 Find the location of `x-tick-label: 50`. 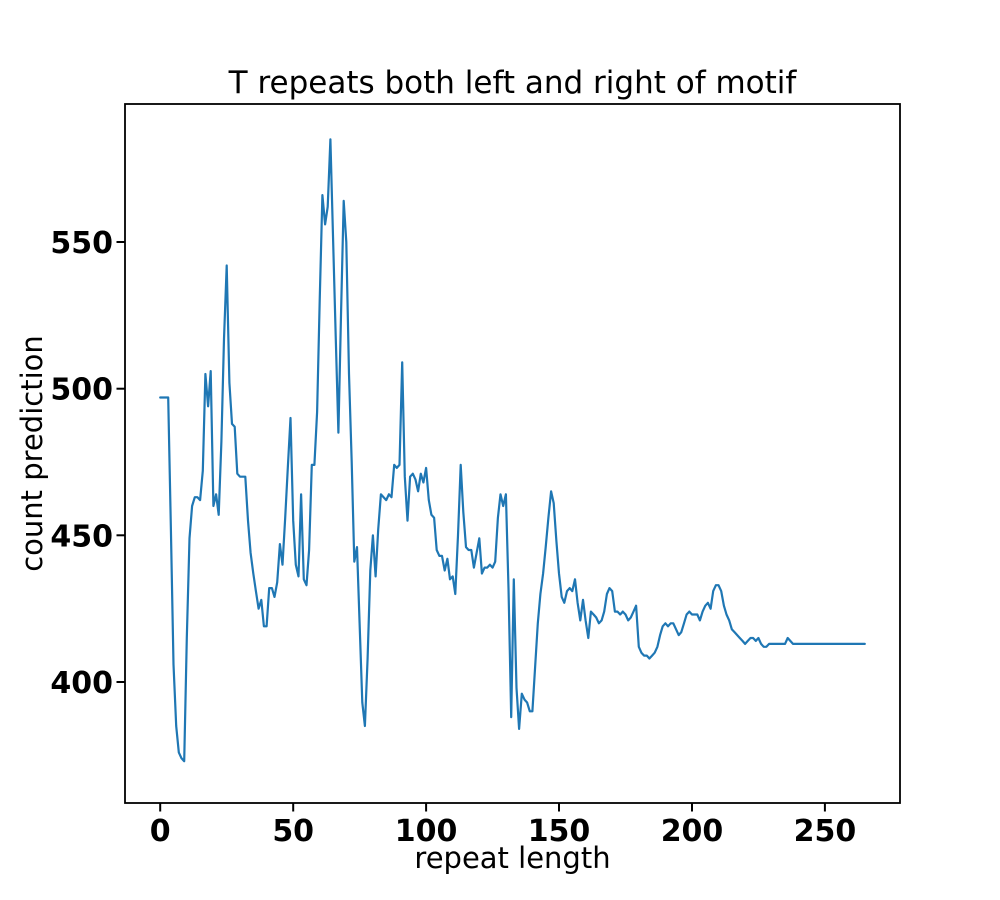

x-tick-label: 50 is located at coordinates (293, 831).